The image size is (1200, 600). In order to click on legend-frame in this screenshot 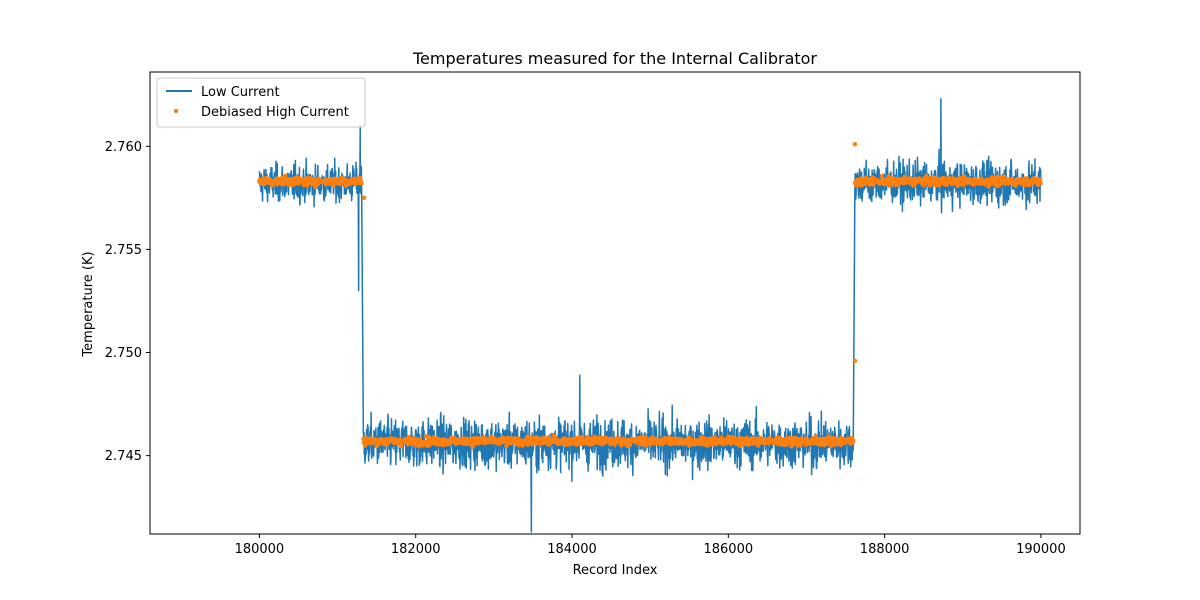, I will do `click(261, 102)`.